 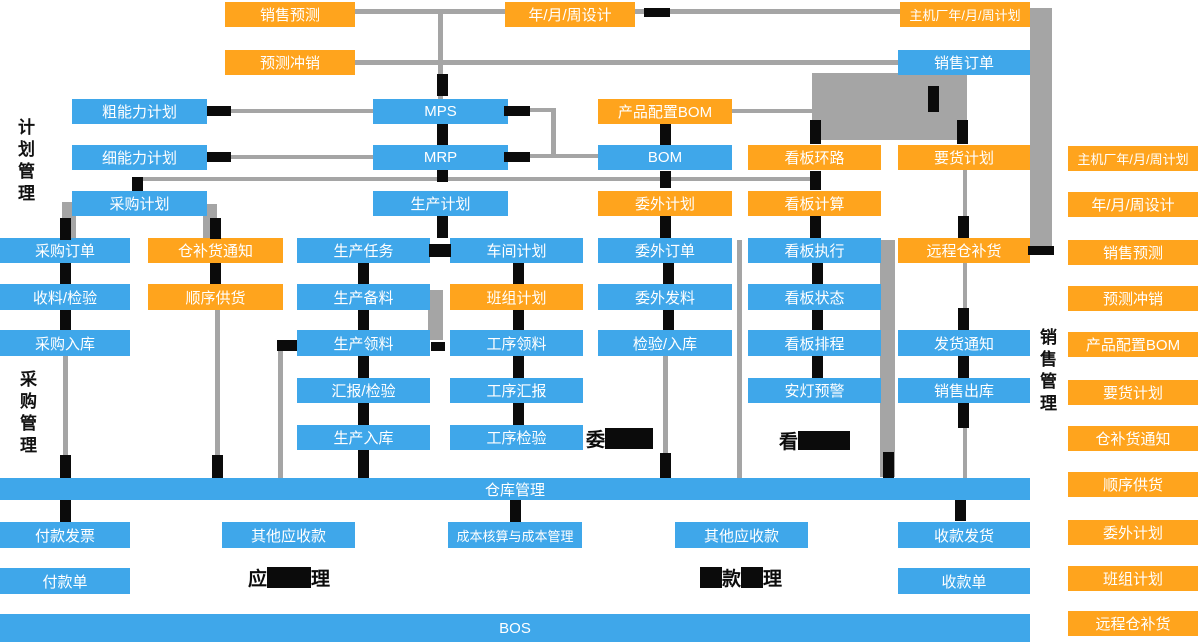 I want to click on module-box-kanban-calc: 看板计算, so click(x=814, y=203).